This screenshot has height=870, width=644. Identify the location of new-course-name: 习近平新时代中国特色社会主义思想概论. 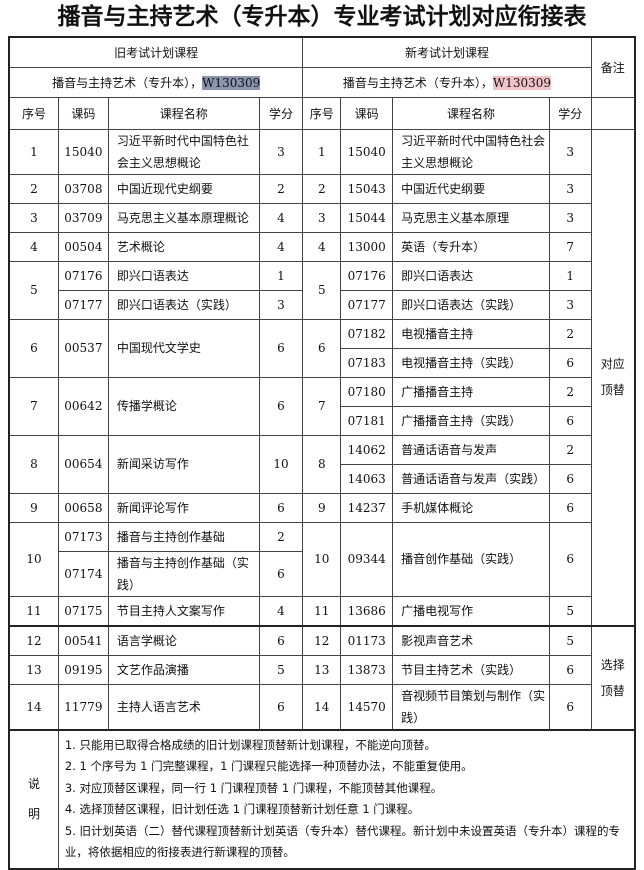
(471, 151).